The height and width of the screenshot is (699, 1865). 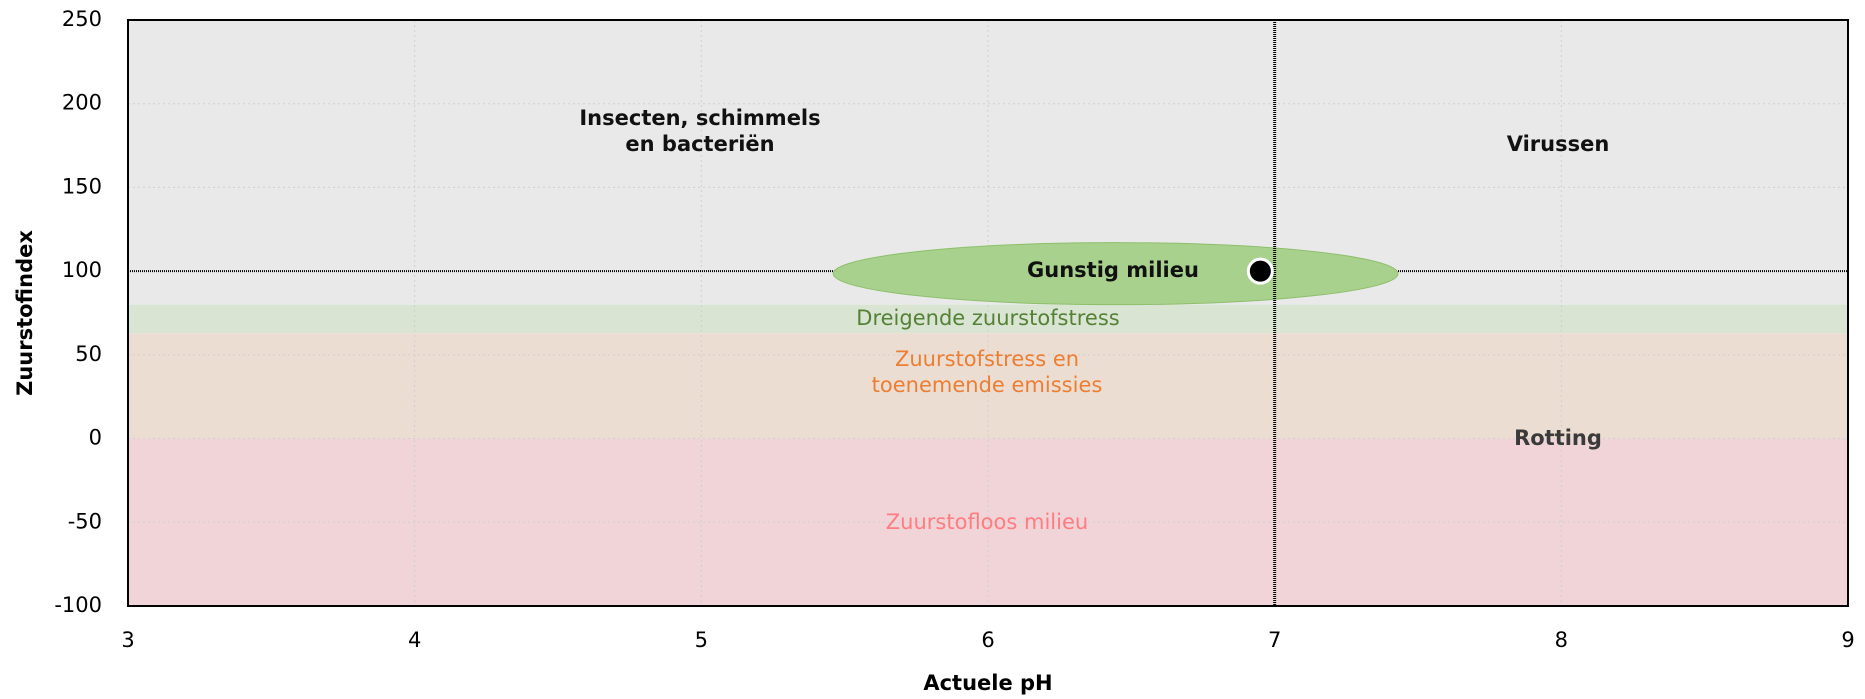 What do you see at coordinates (987, 640) in the screenshot?
I see `x-tick-label: 6` at bounding box center [987, 640].